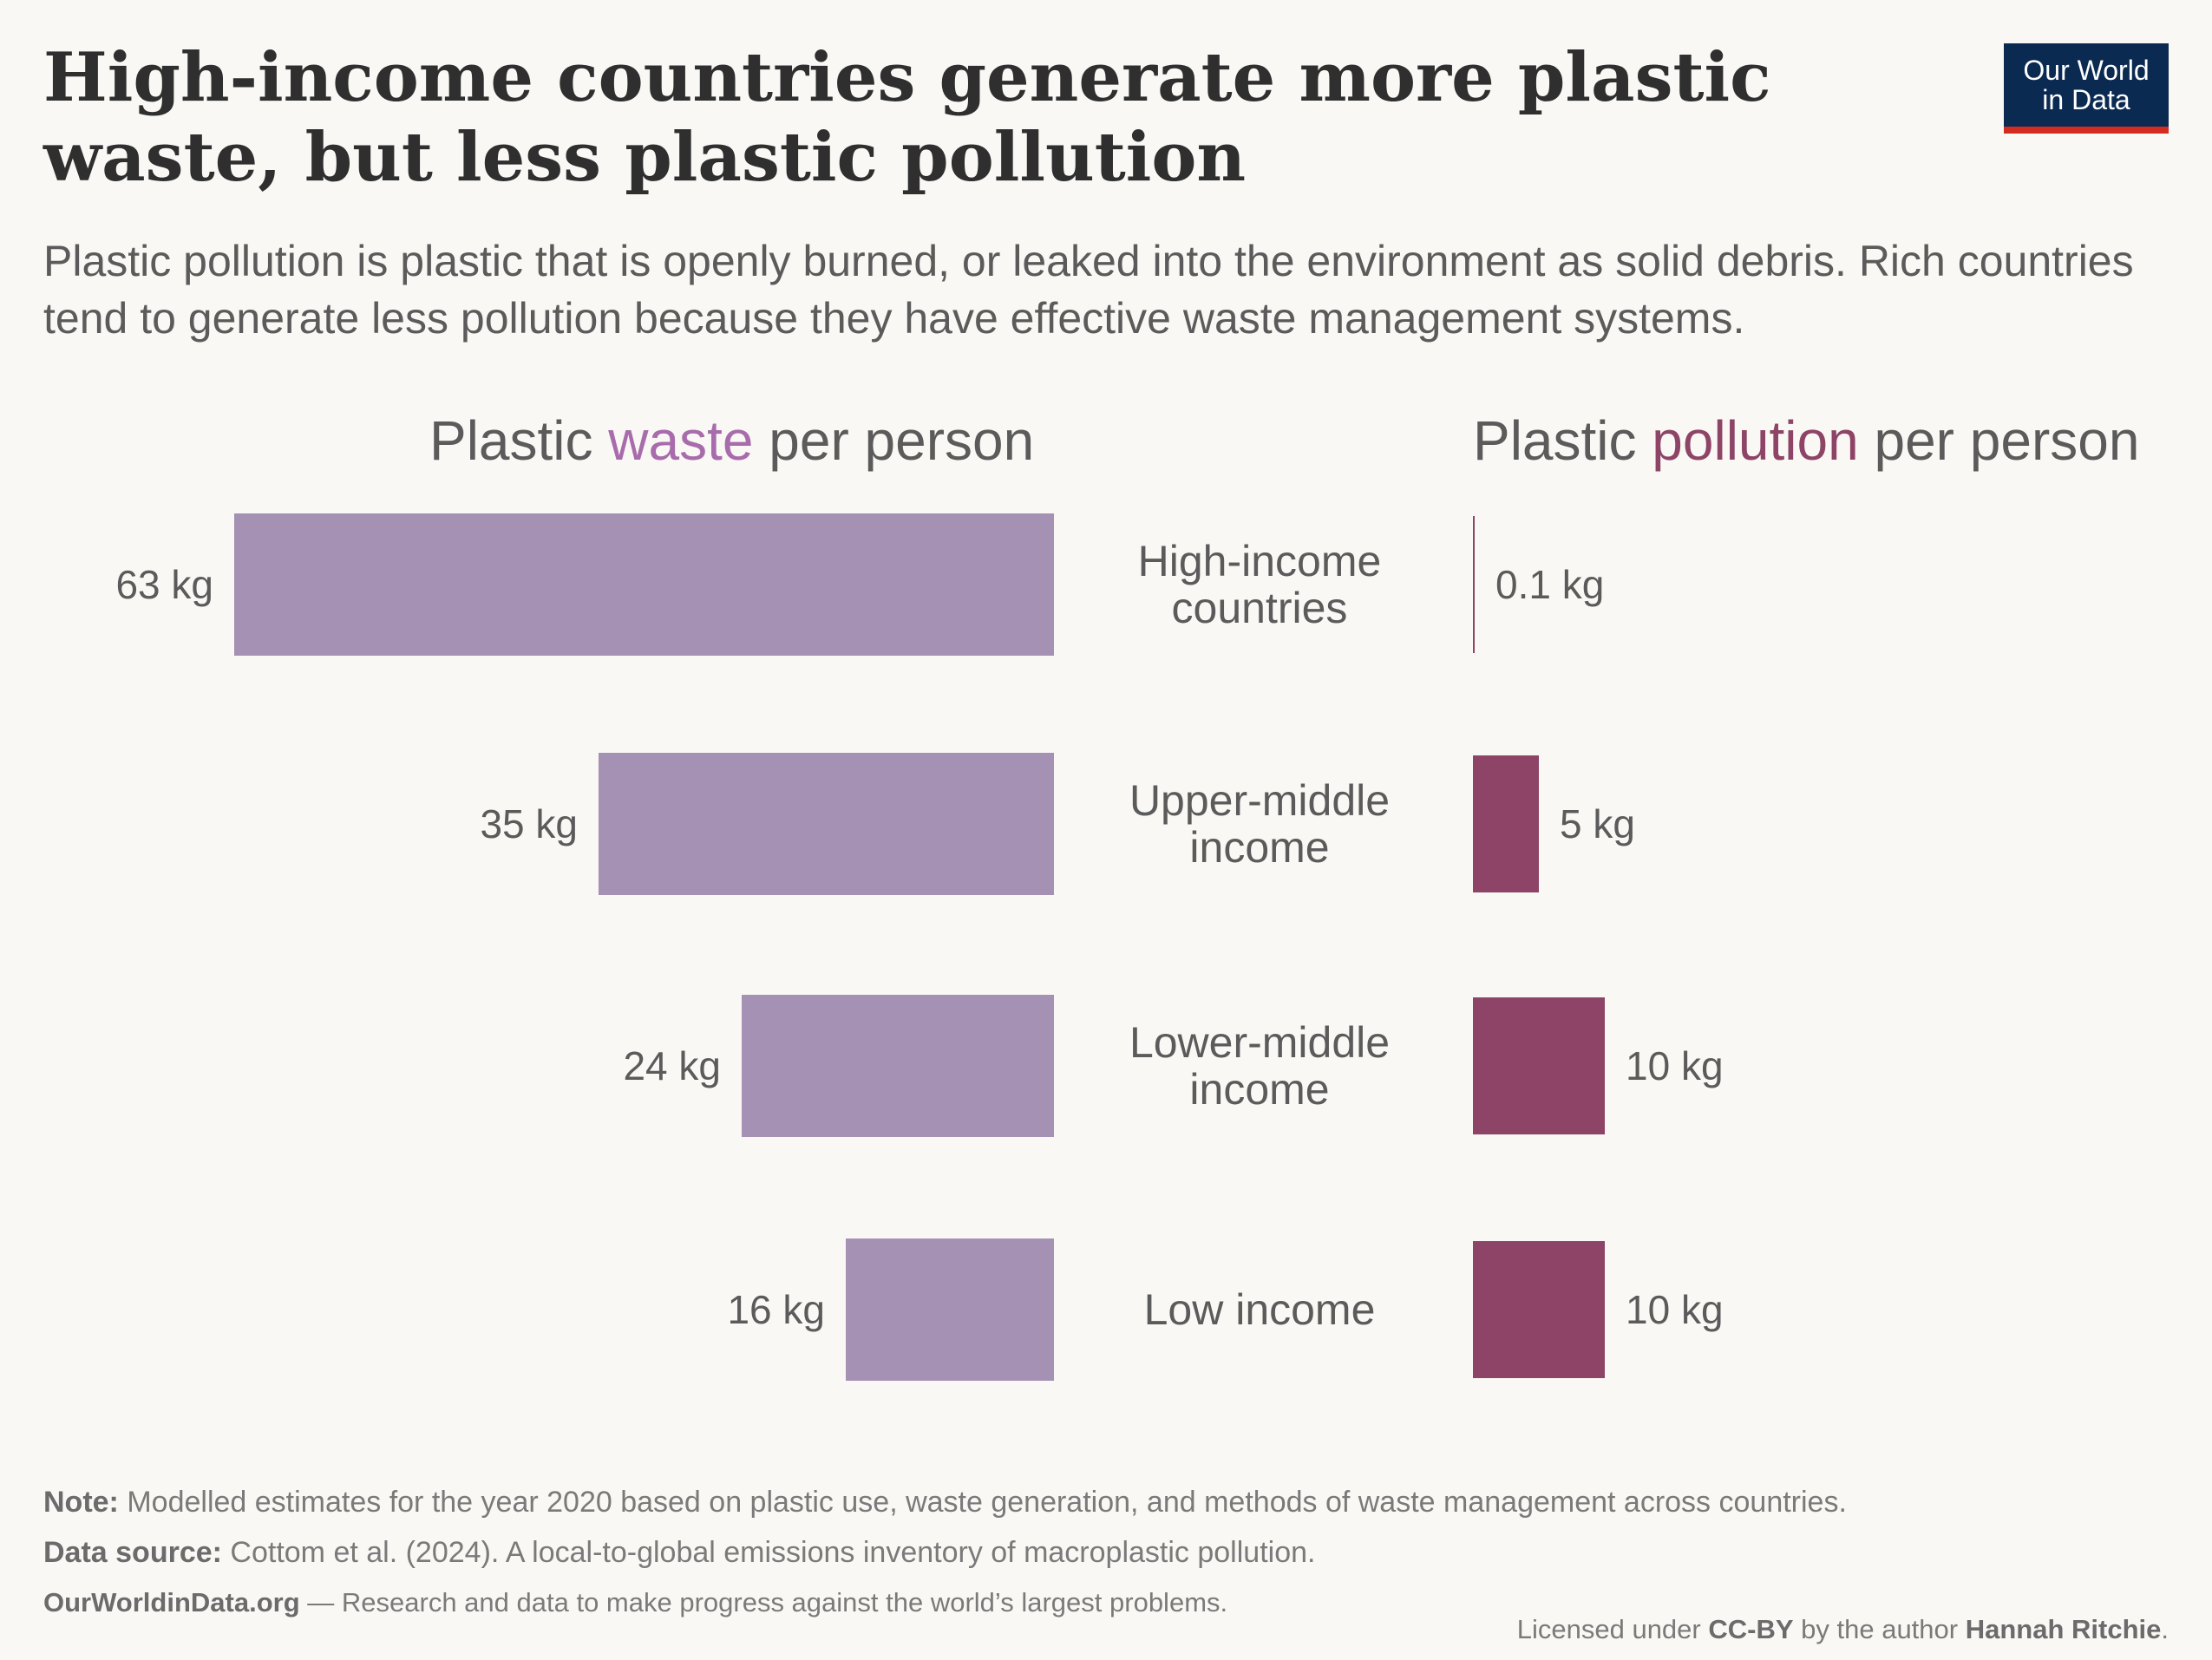 The width and height of the screenshot is (2212, 1660). What do you see at coordinates (1562, 440) in the screenshot?
I see `pollution-title-prefix: Plastic` at bounding box center [1562, 440].